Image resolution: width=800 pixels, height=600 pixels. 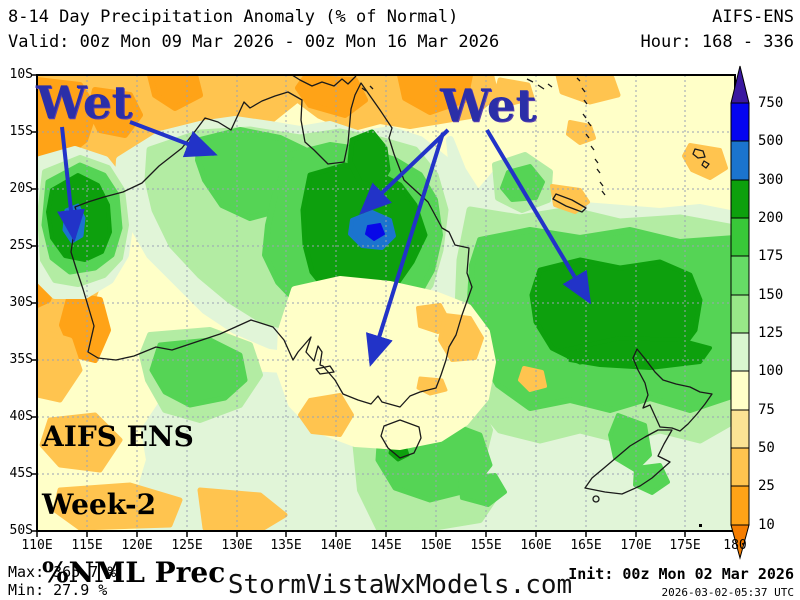 I want to click on lat-label: 10S, so click(x=21, y=74).